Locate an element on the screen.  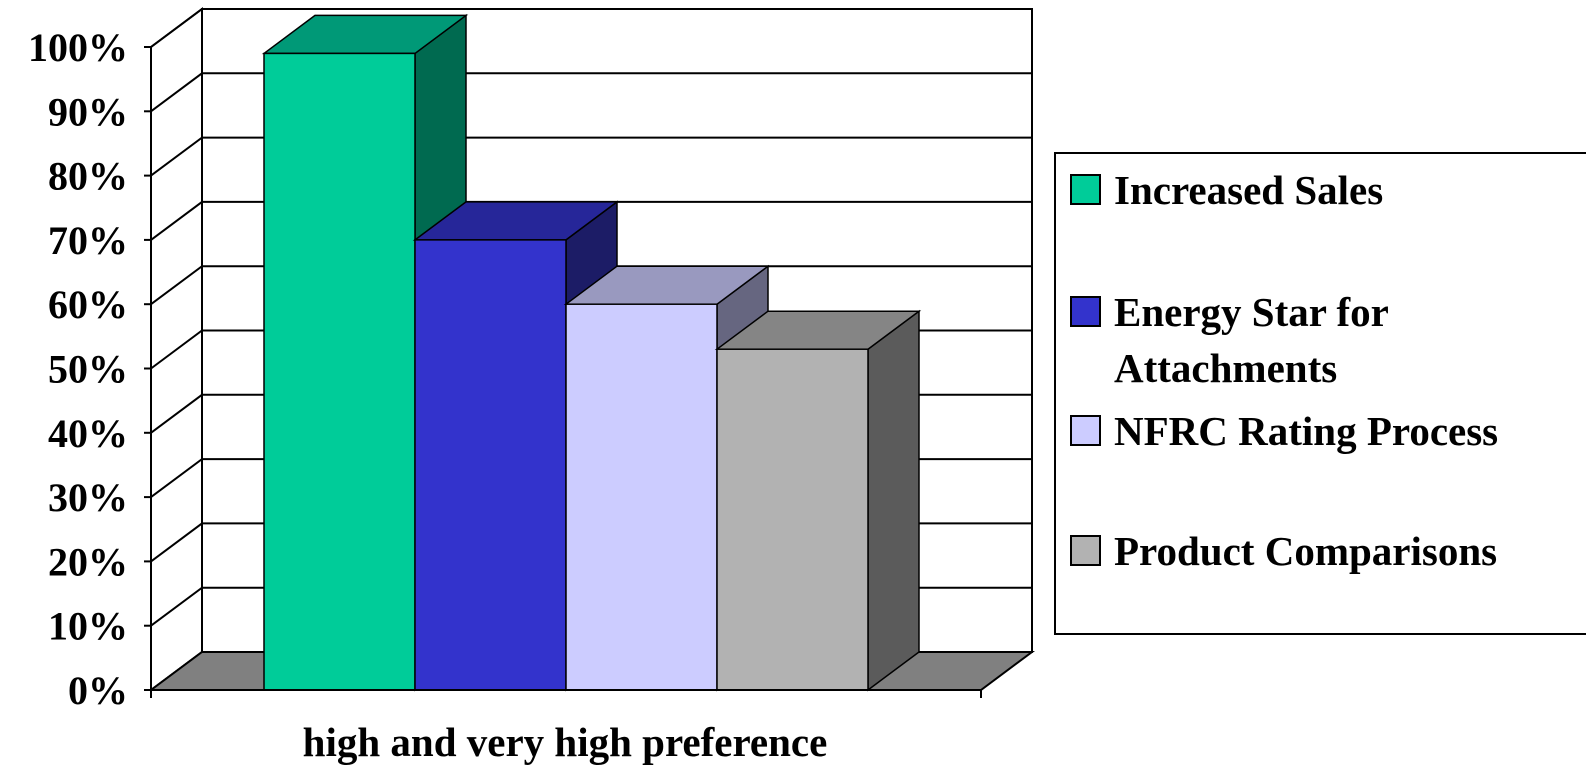
y-tick-label: 10% is located at coordinates (88, 626).